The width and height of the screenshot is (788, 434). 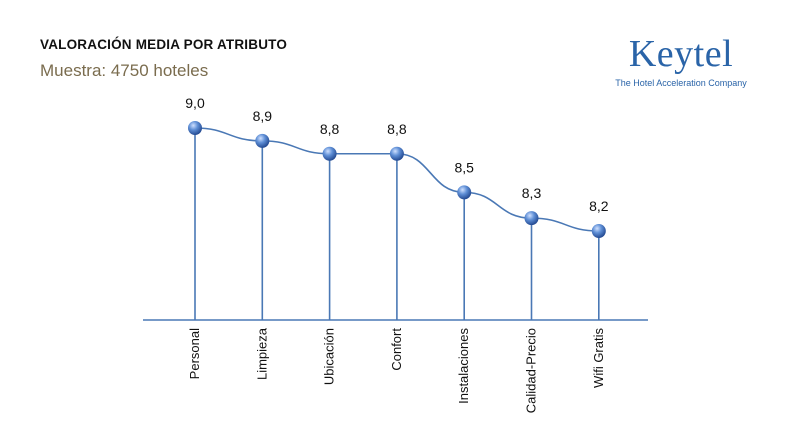 I want to click on chart-title: VALORACIÓN MEDIA POR ATRIBUTO, so click(x=164, y=44).